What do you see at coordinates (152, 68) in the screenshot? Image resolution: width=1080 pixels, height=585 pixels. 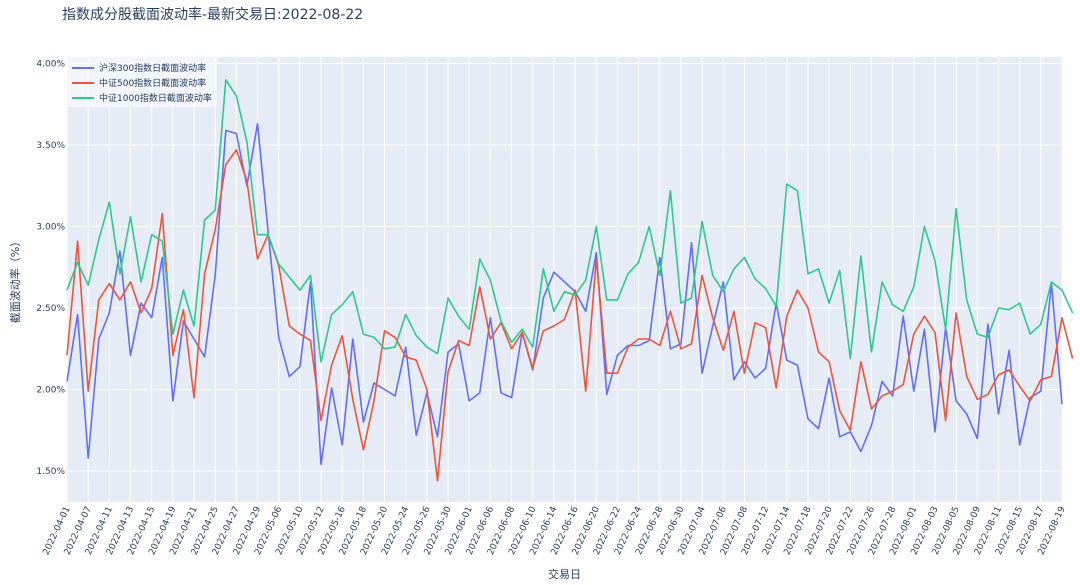 I see `legend-label: 沪深300指数日截面波动率` at bounding box center [152, 68].